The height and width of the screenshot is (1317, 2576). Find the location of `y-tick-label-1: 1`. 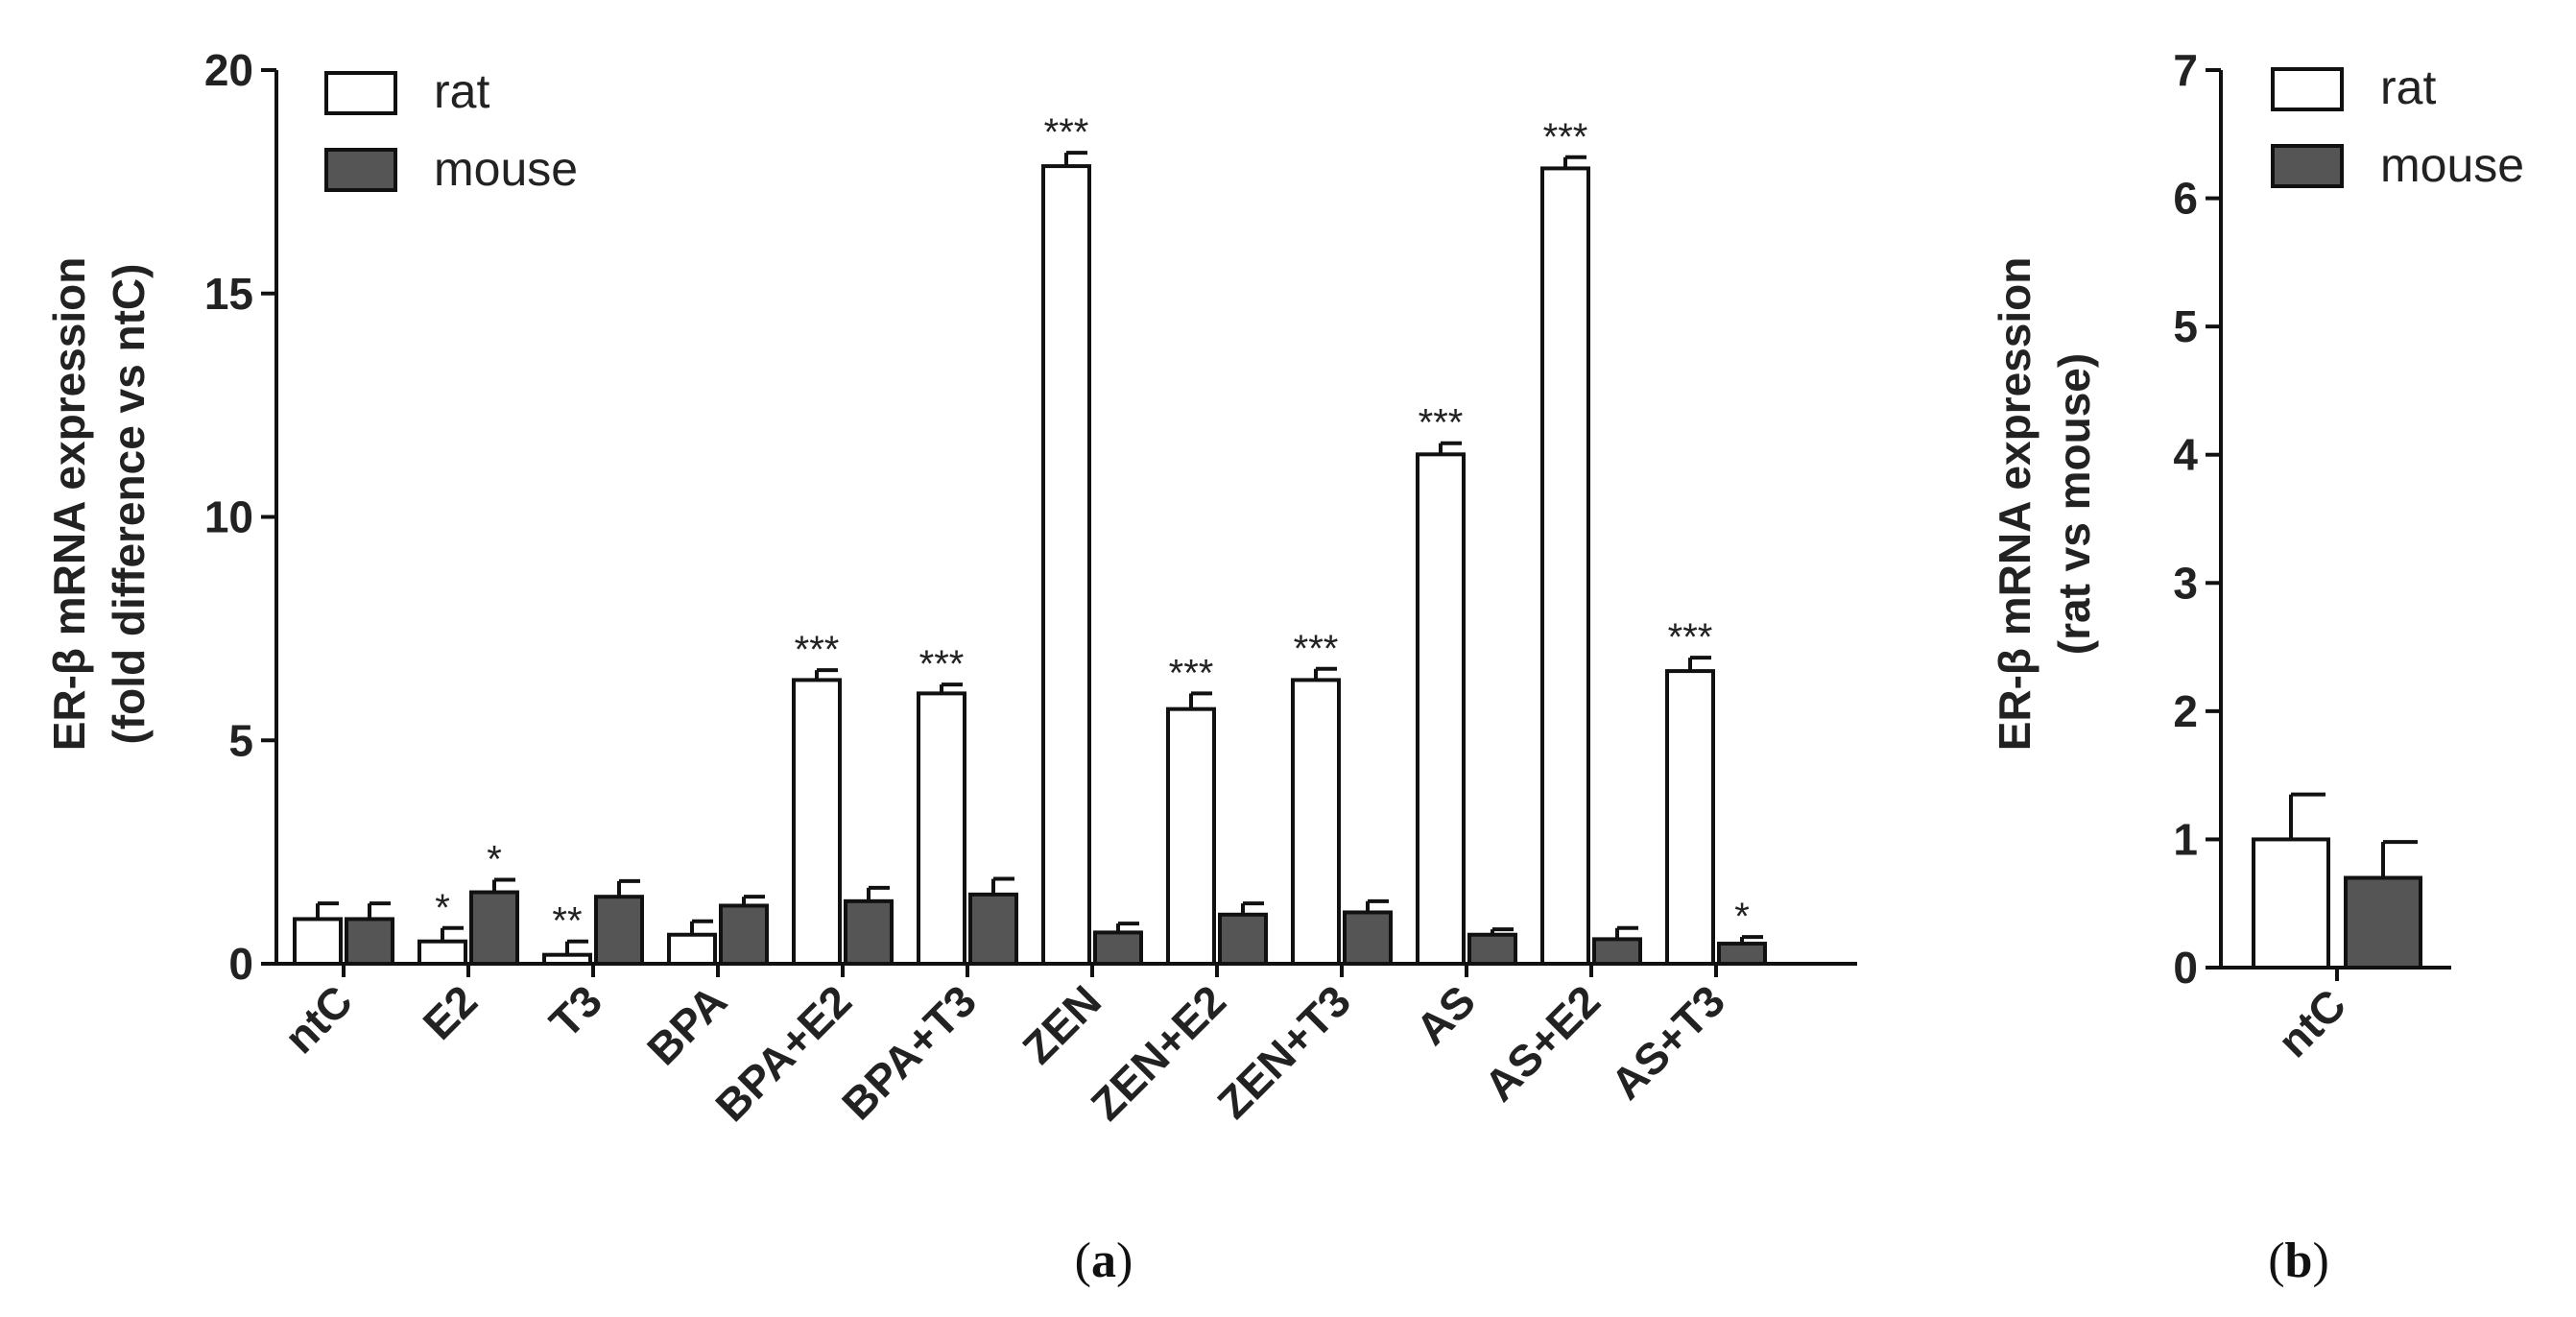

y-tick-label-1: 1 is located at coordinates (2185, 839).